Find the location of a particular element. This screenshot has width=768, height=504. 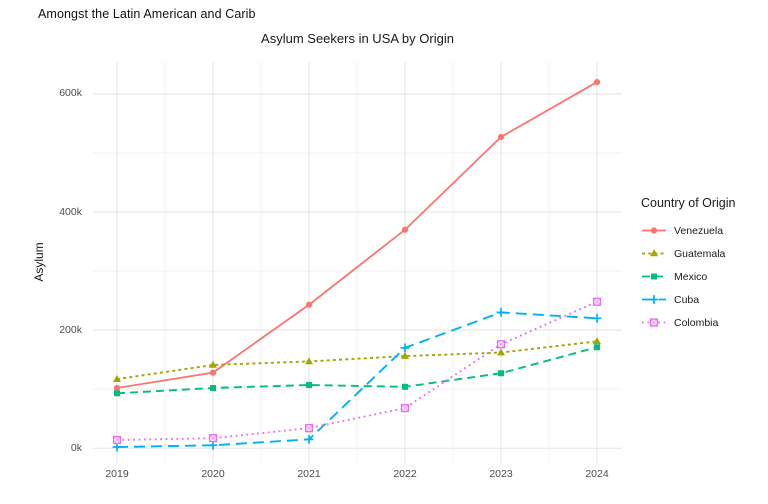

x-tick-label-2019: 2019 is located at coordinates (117, 474).